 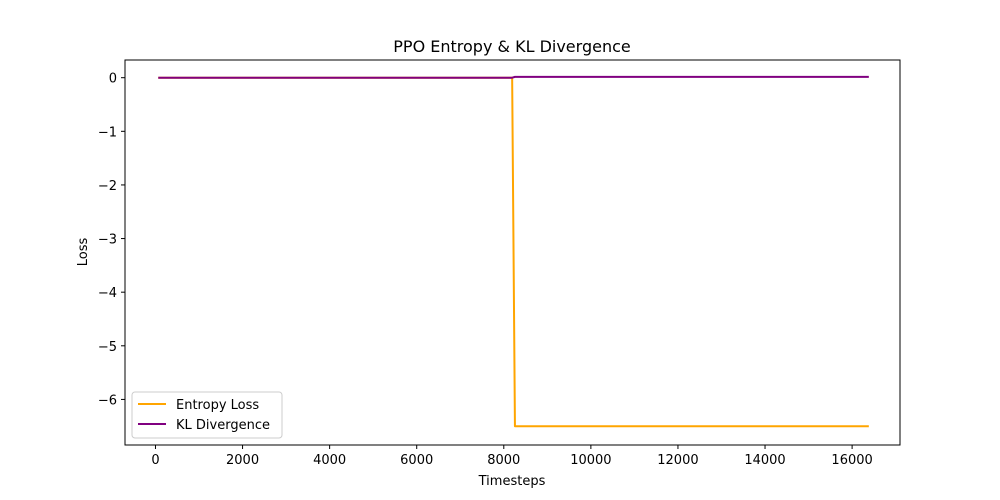 I want to click on chart-title: PPO Entropy & KL Divergence, so click(x=511, y=46).